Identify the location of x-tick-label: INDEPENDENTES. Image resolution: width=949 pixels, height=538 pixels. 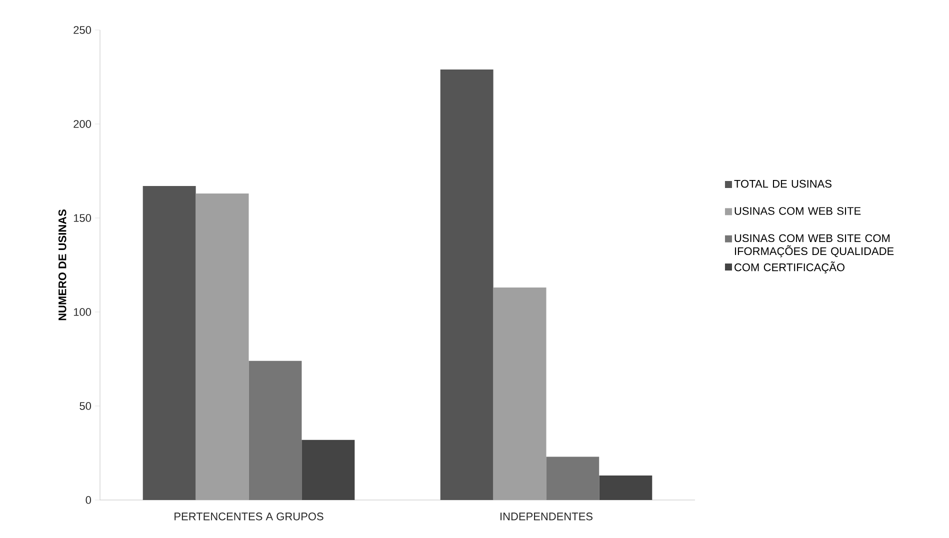
(546, 516).